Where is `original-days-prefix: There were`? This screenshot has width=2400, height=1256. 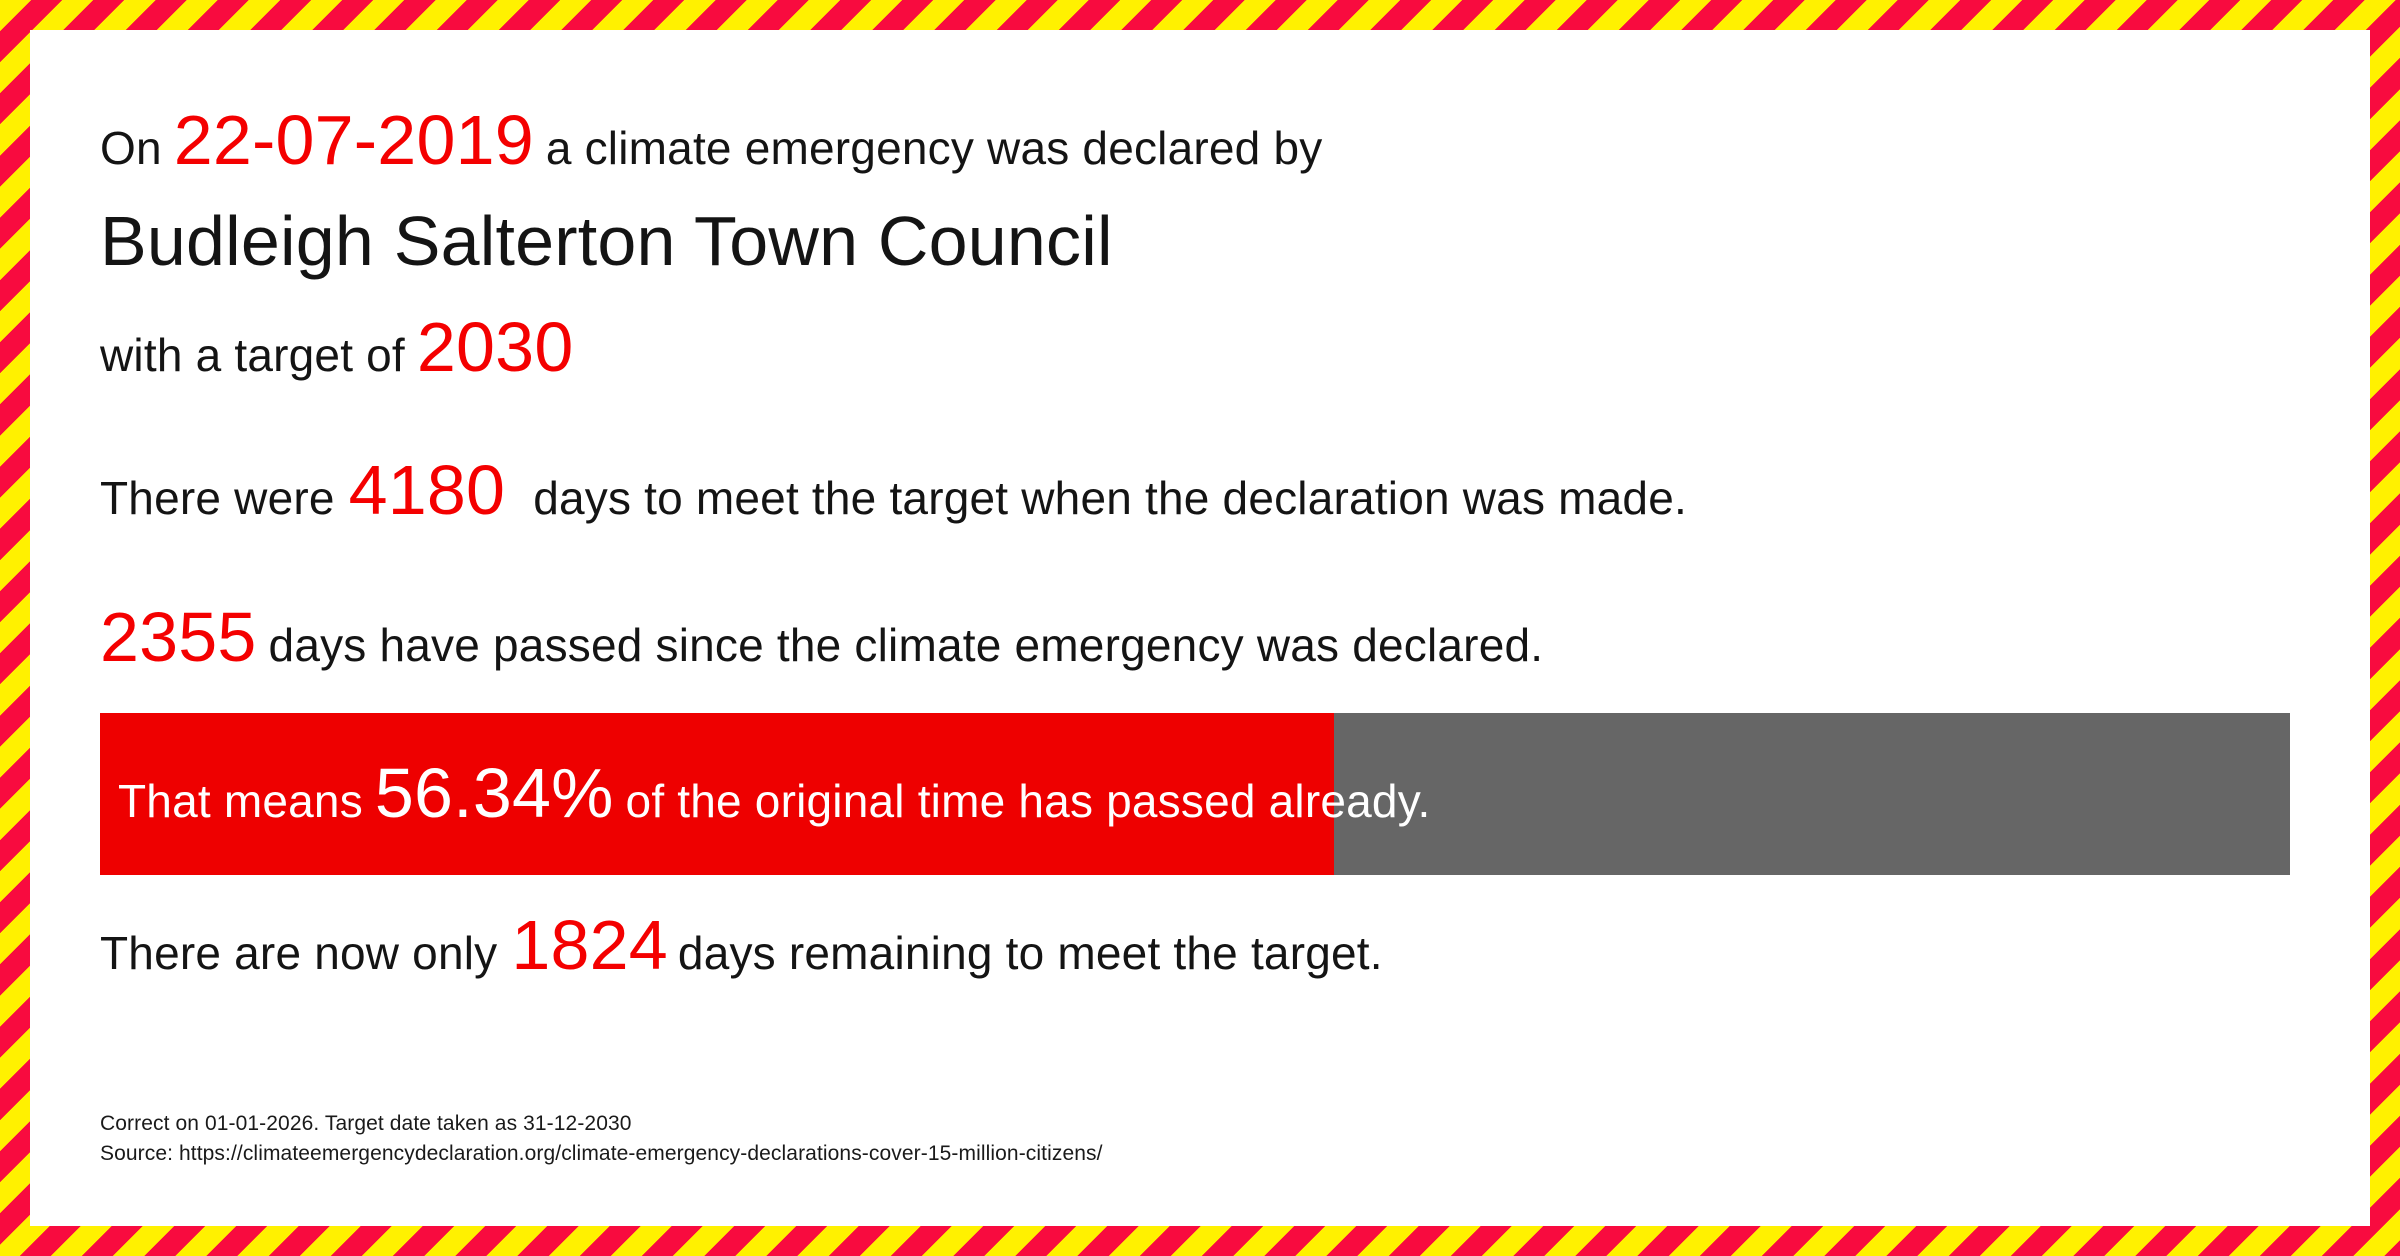
original-days-prefix: There were is located at coordinates (217, 497).